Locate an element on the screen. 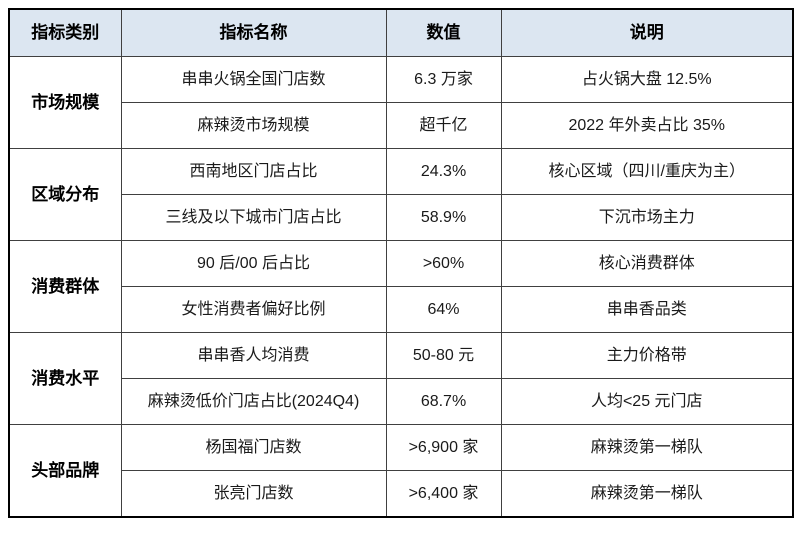 The height and width of the screenshot is (538, 800). value-cell: 24.3% is located at coordinates (443, 171).